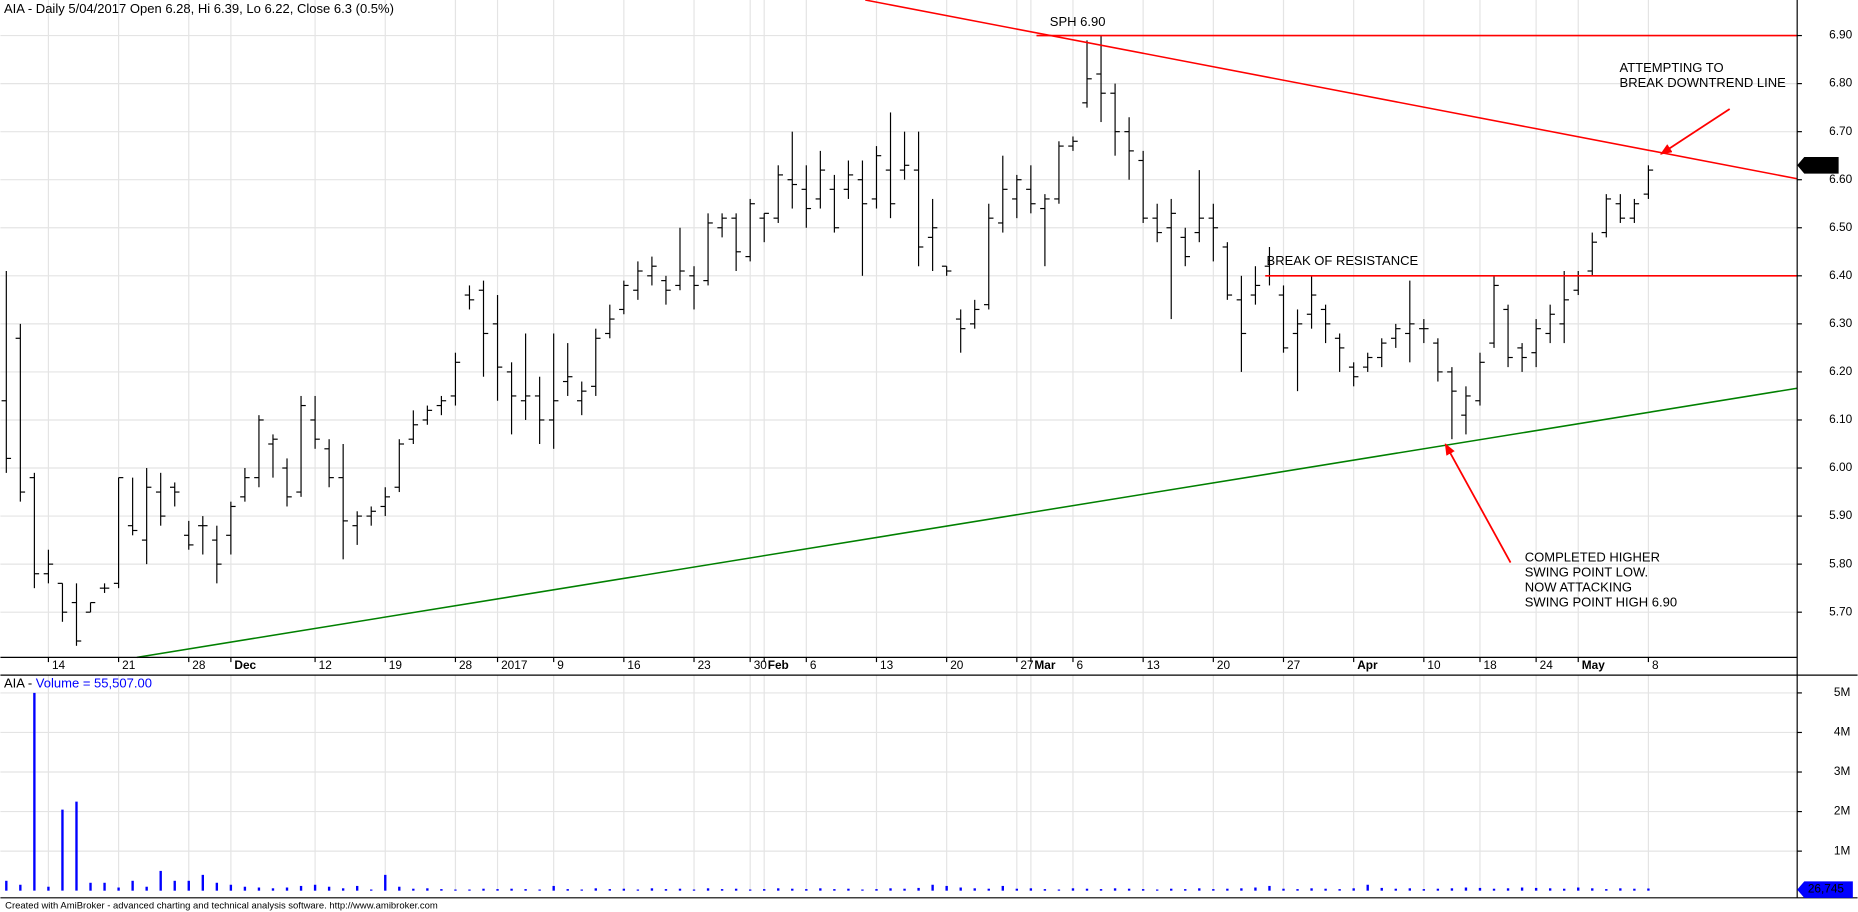  Describe the element at coordinates (1842, 692) in the screenshot. I see `y-tick-label: 5M` at that location.